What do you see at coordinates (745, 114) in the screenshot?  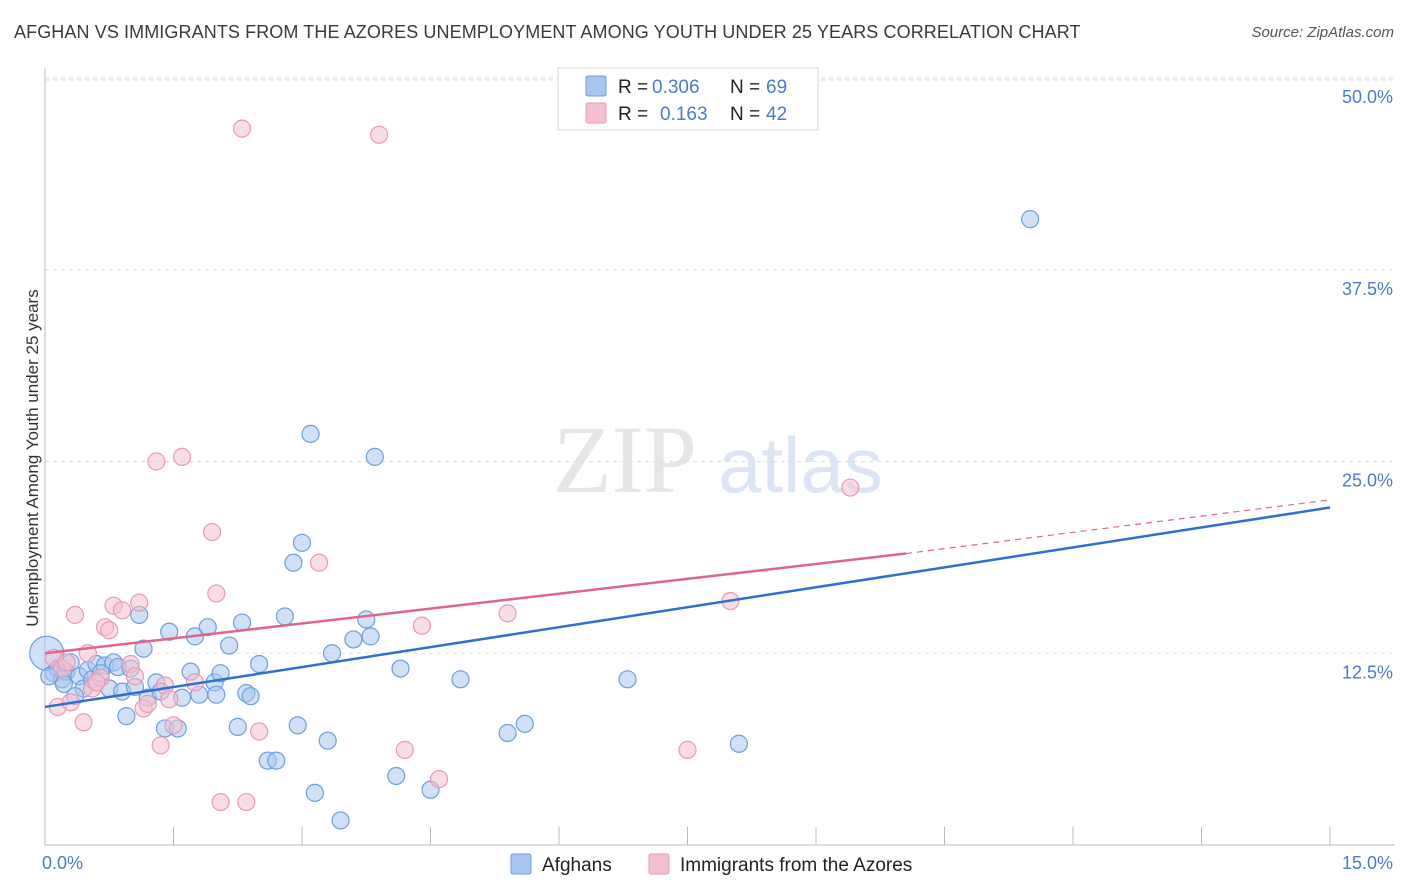 I see `legend-n-label-azores: N =` at bounding box center [745, 114].